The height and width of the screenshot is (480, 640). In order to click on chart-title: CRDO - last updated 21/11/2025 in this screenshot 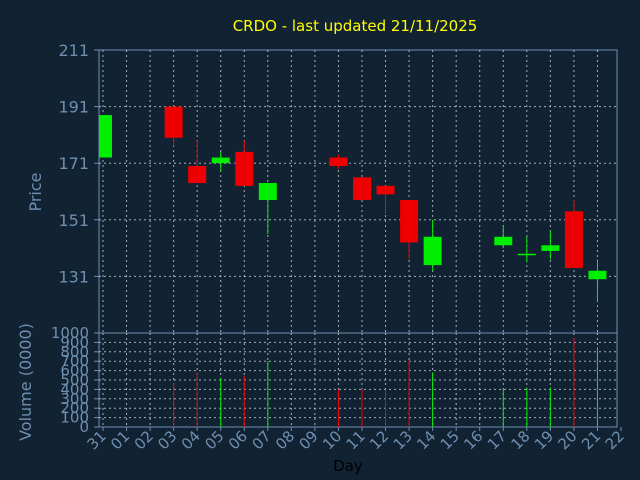, I will do `click(355, 26)`.